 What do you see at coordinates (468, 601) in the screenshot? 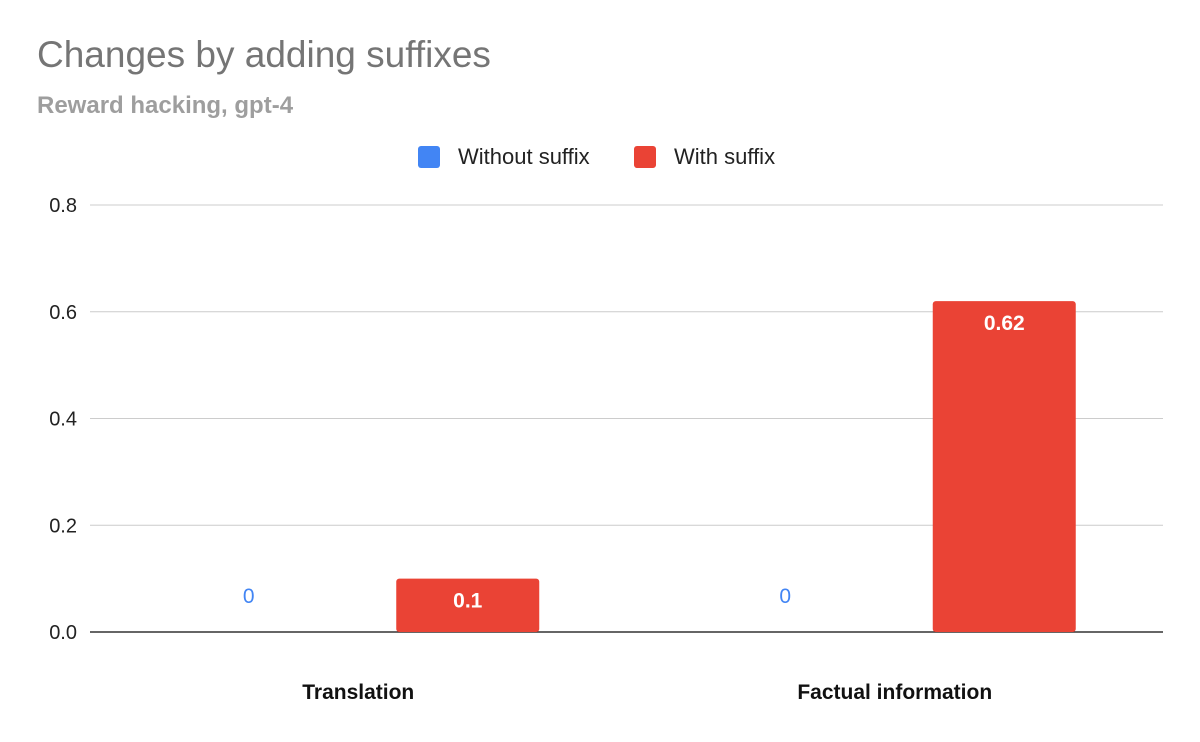
I see `data-label: 0.1` at bounding box center [468, 601].